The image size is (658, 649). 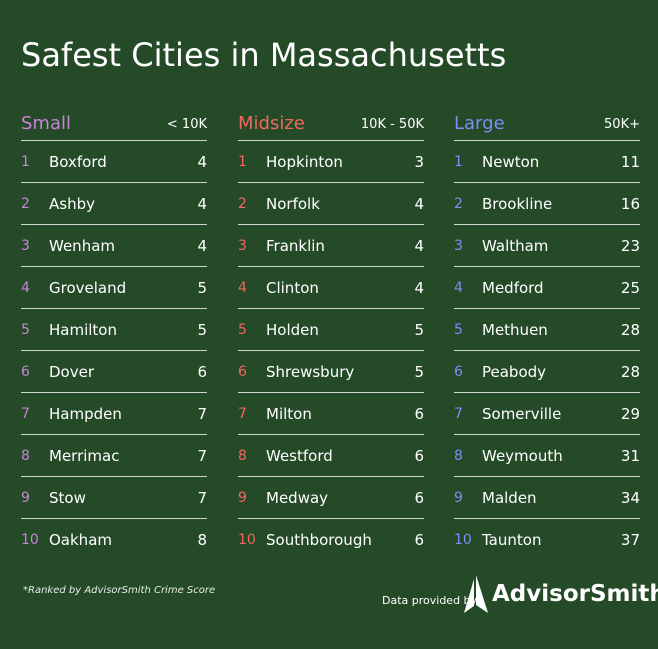 What do you see at coordinates (630, 455) in the screenshot?
I see `crime-score: 31` at bounding box center [630, 455].